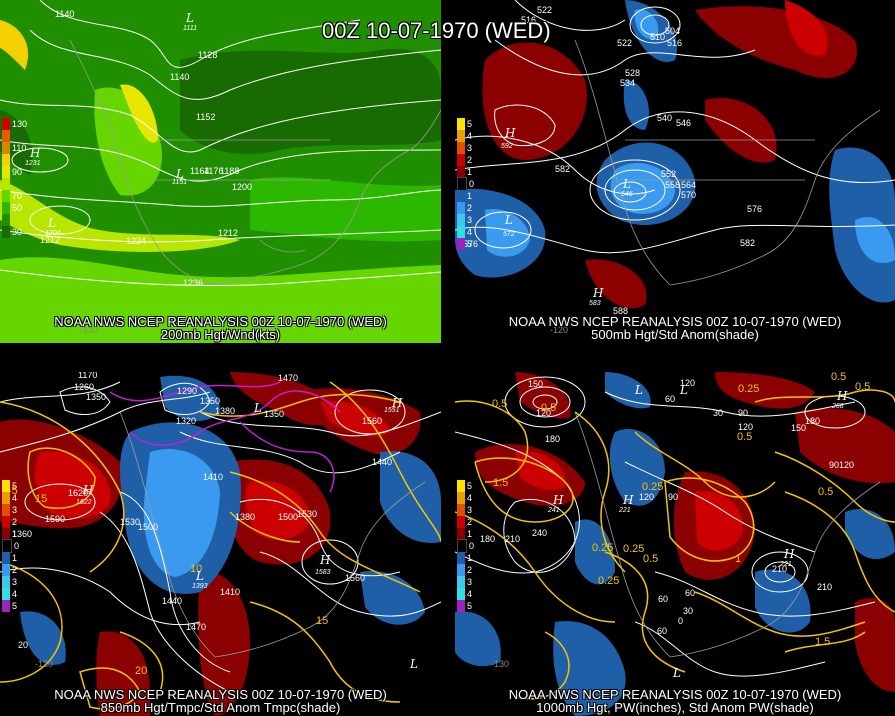 The width and height of the screenshot is (895, 716). What do you see at coordinates (199, 171) in the screenshot?
I see `svg-text: 1164` at bounding box center [199, 171].